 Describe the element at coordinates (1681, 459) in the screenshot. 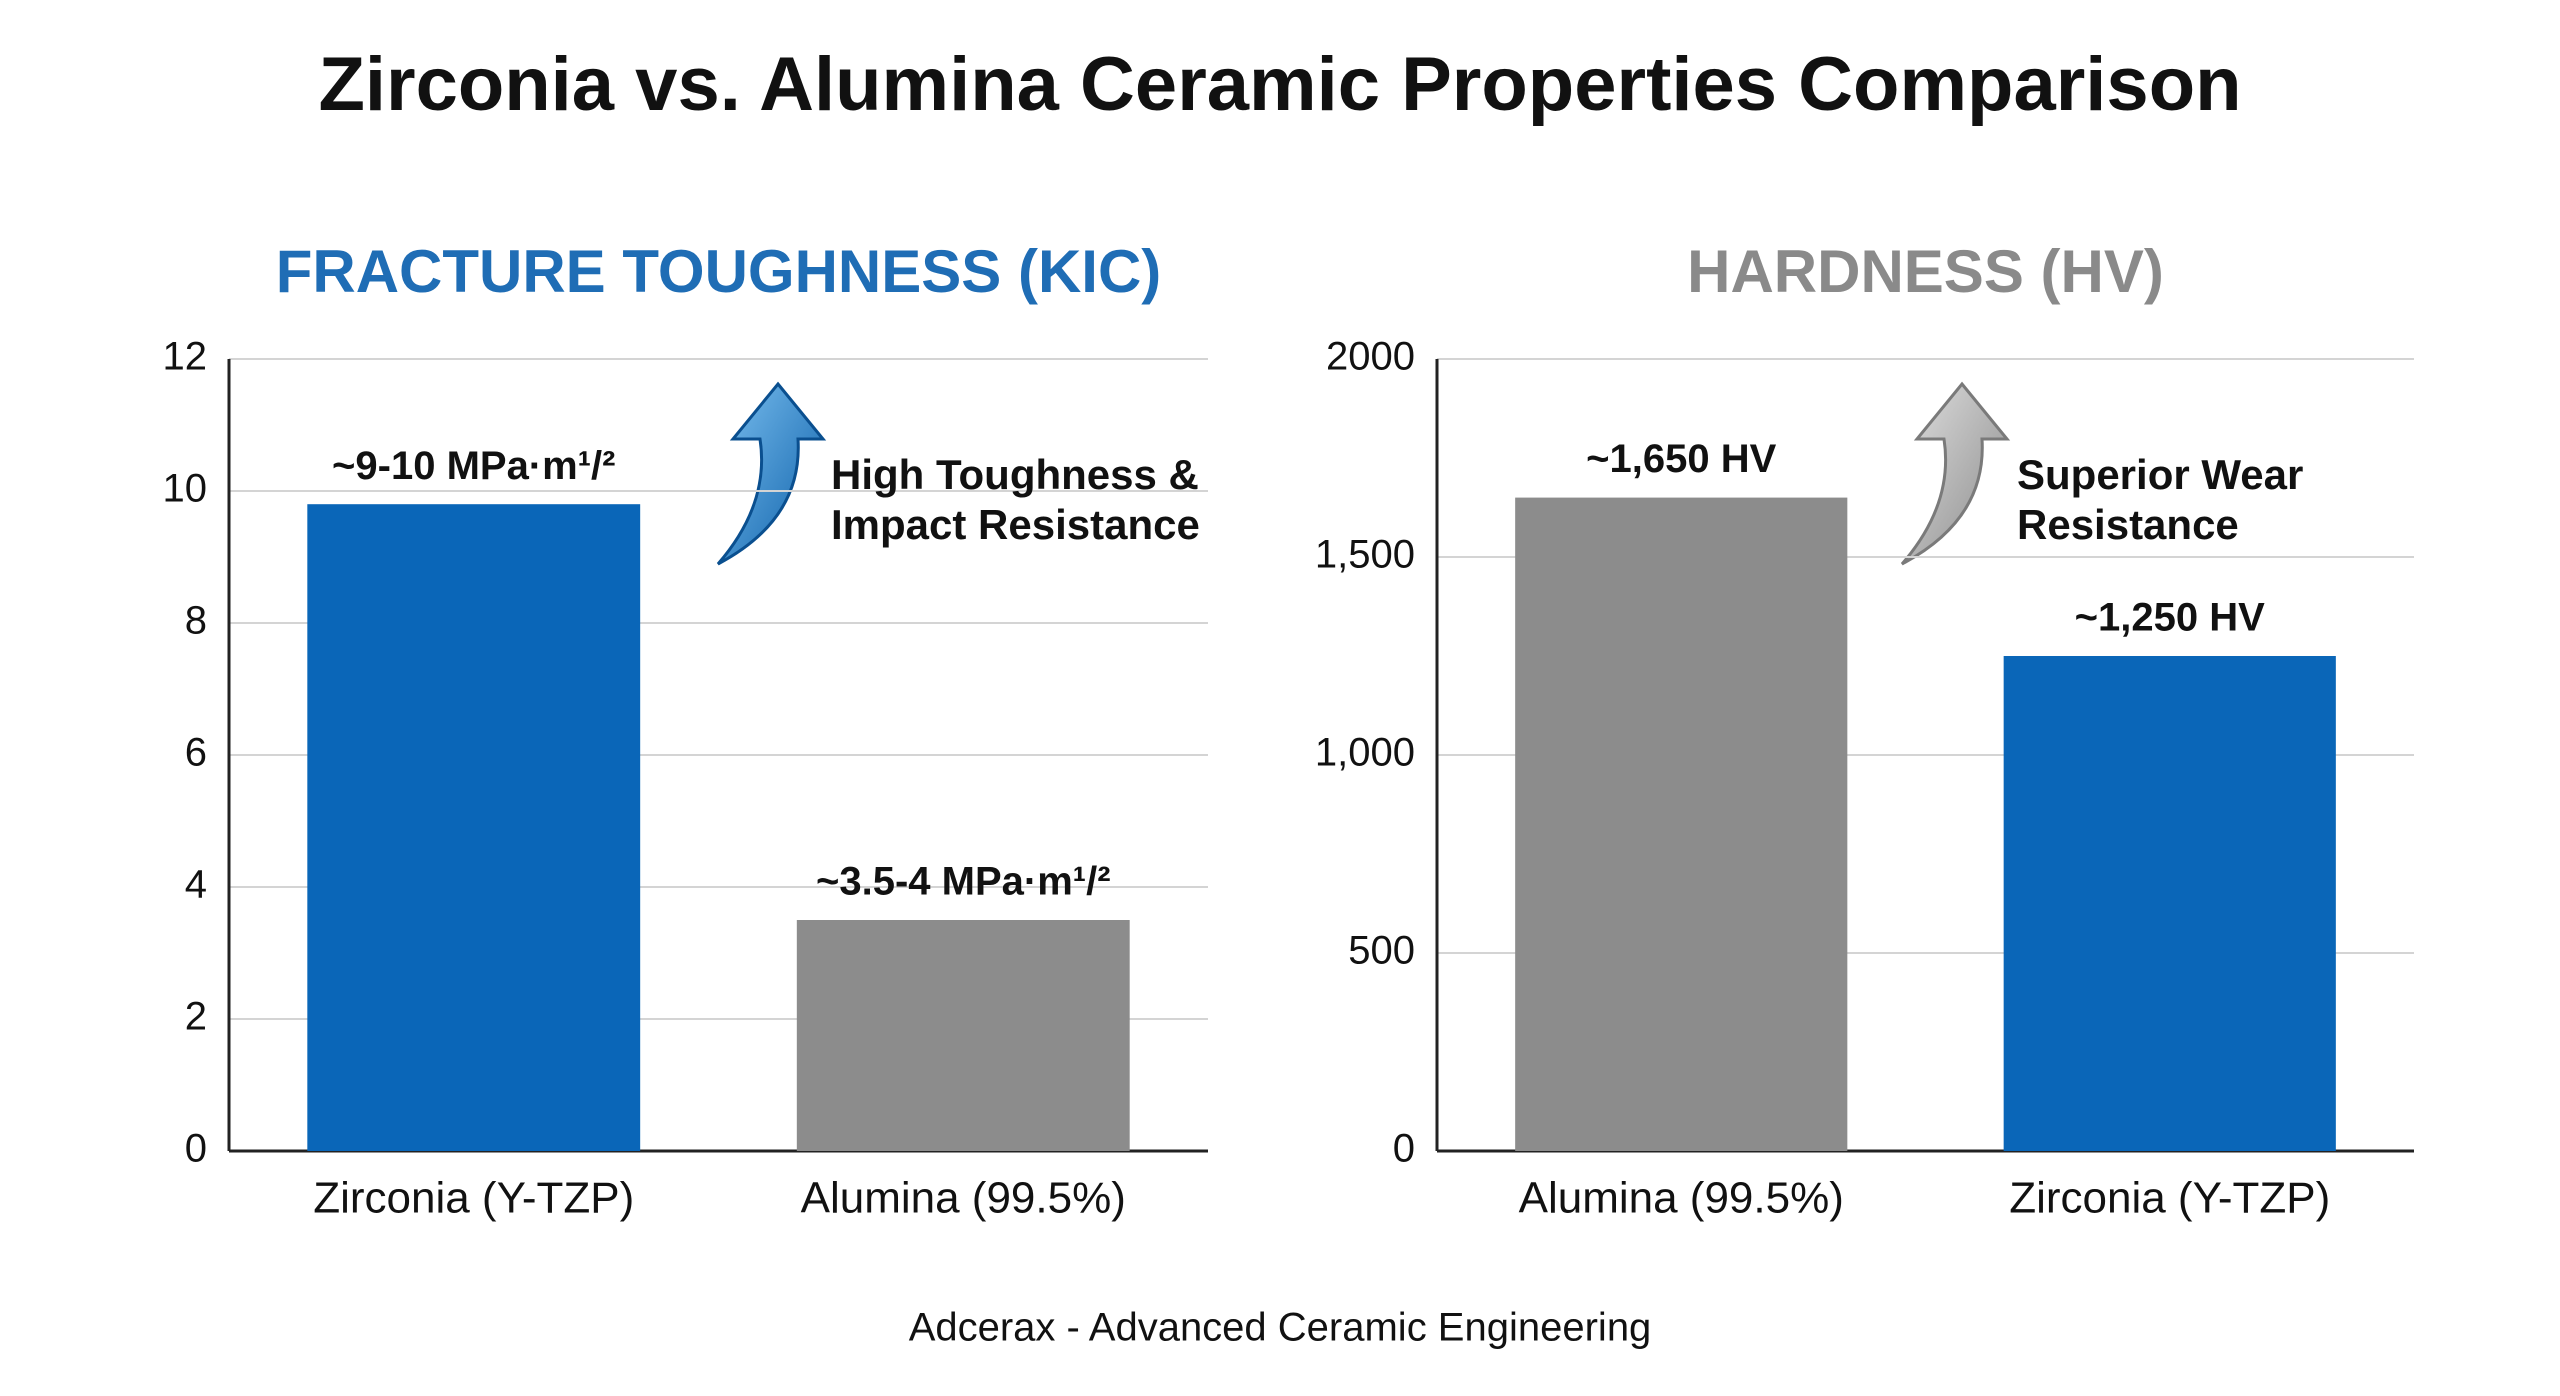

I see `value-label: ~1,650 HV` at that location.